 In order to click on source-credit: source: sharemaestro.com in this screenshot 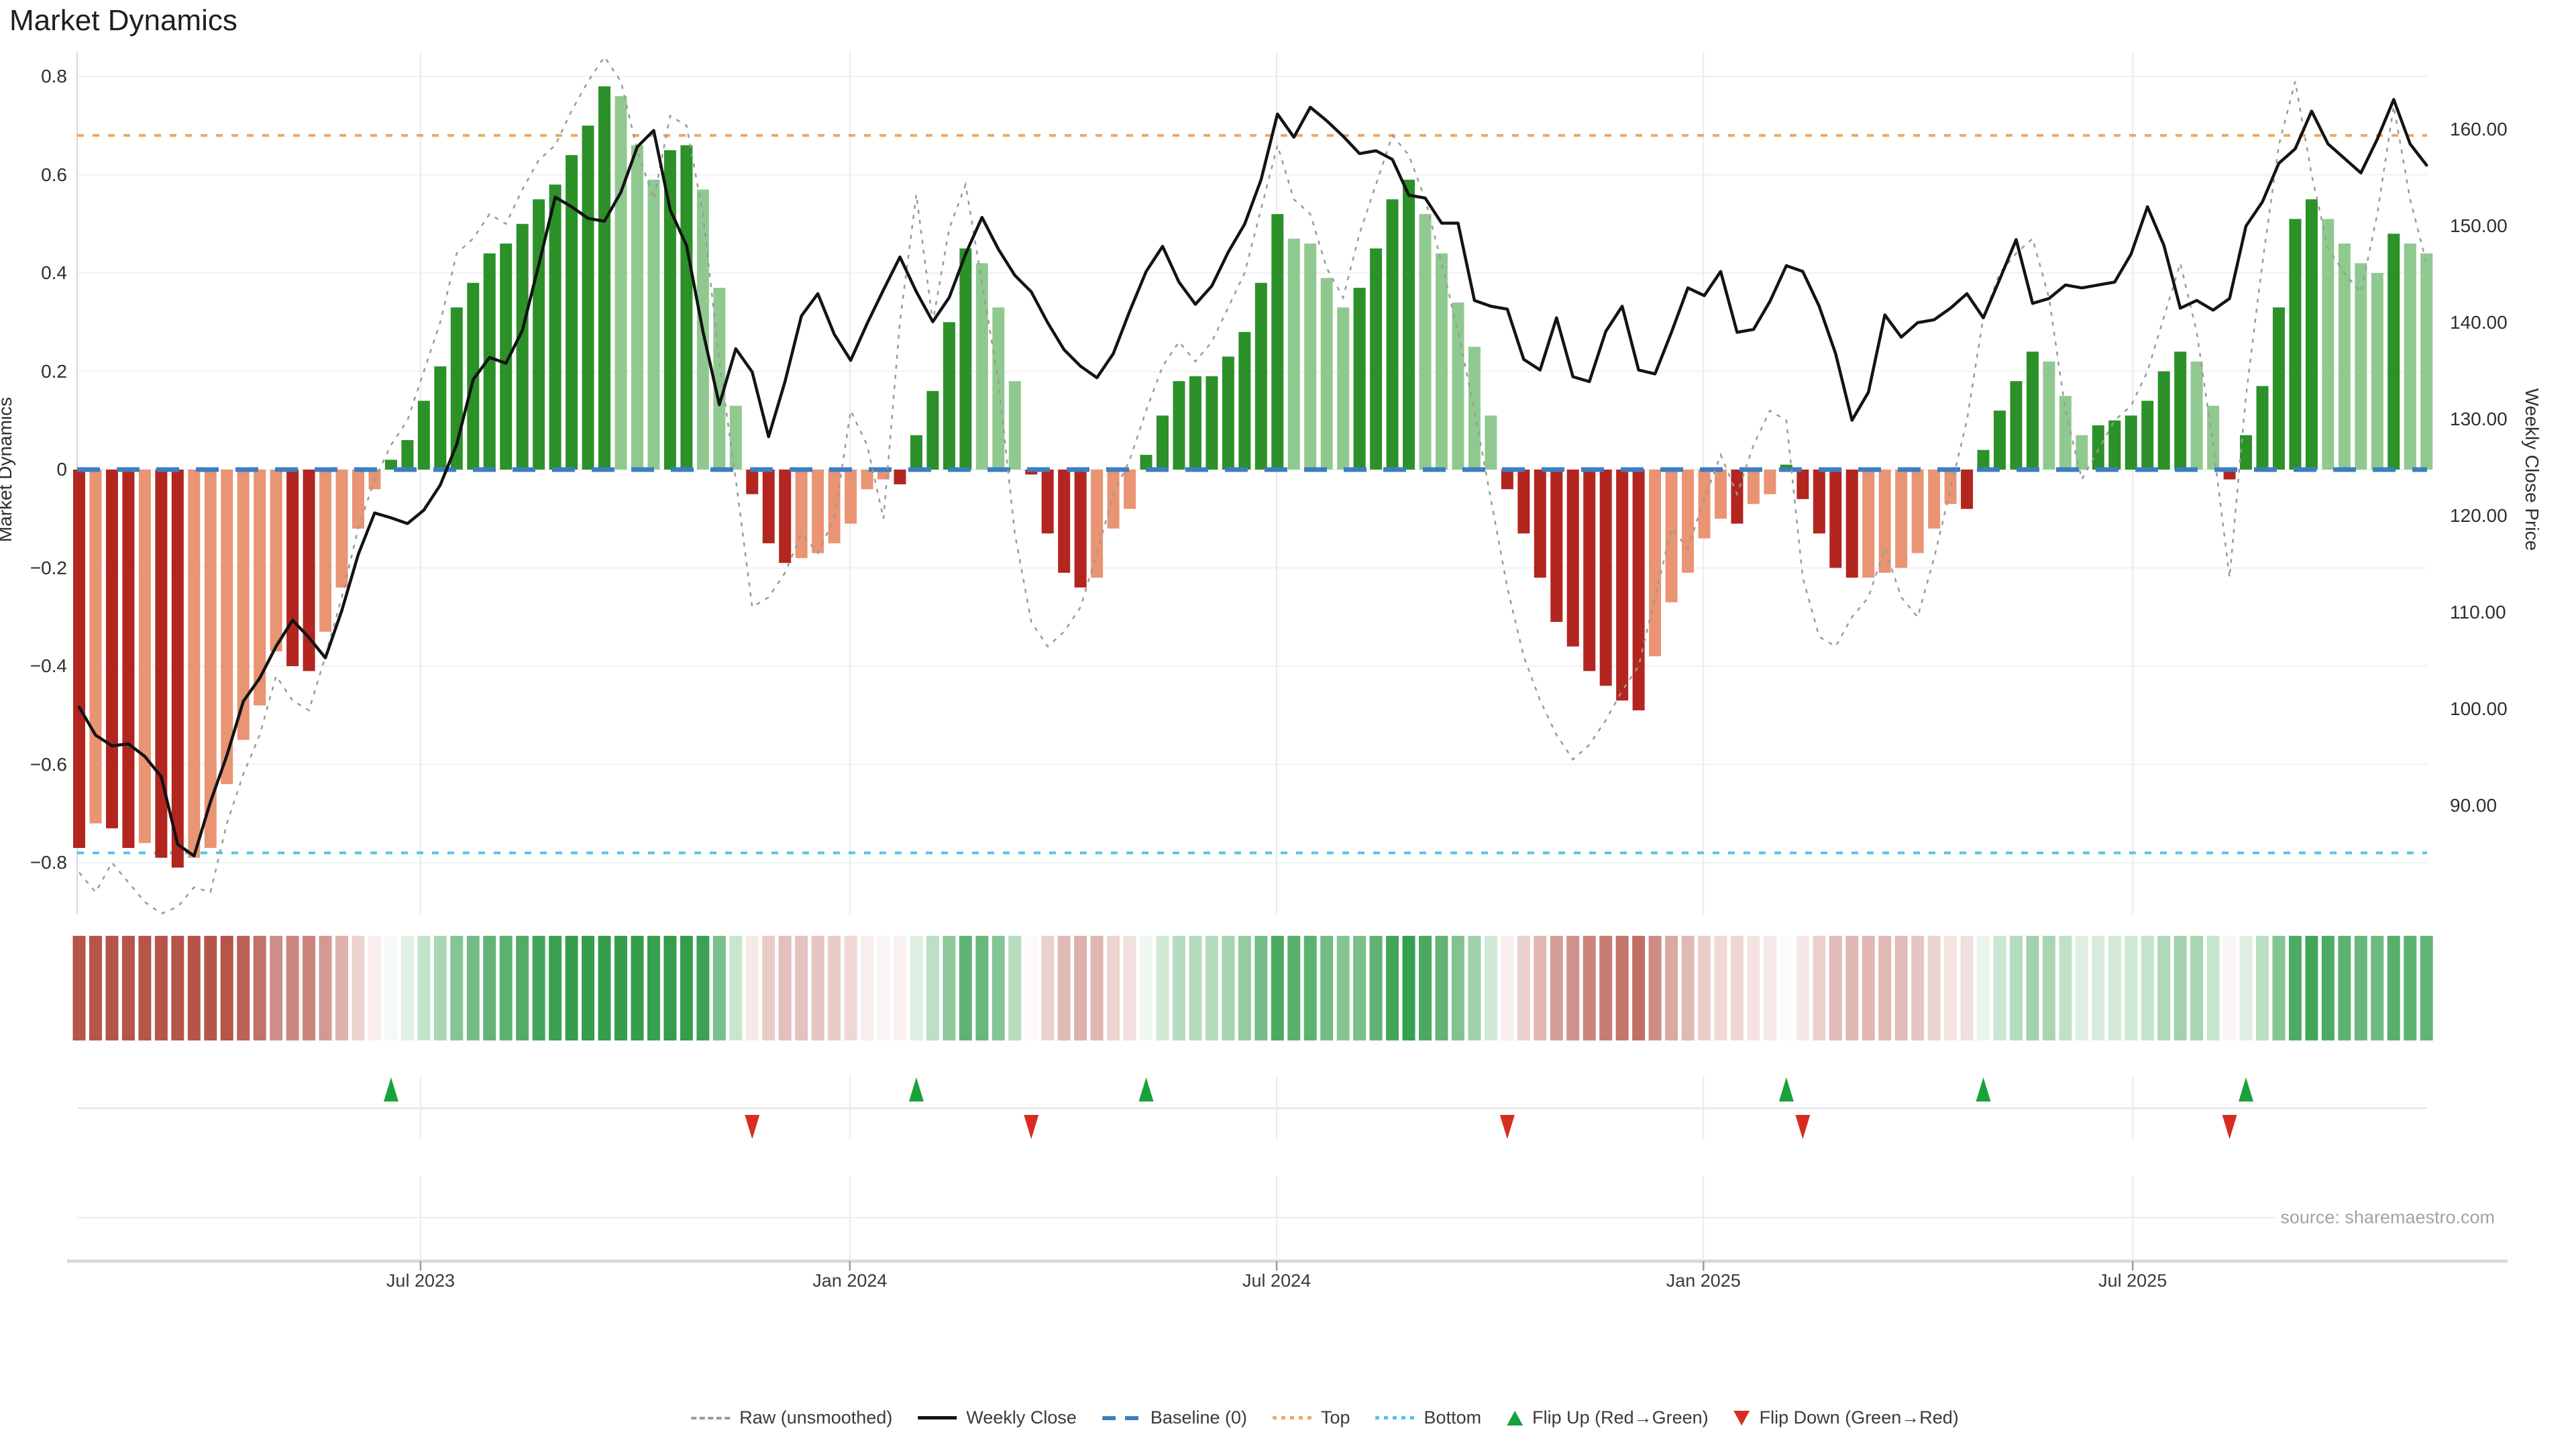, I will do `click(2387, 1217)`.